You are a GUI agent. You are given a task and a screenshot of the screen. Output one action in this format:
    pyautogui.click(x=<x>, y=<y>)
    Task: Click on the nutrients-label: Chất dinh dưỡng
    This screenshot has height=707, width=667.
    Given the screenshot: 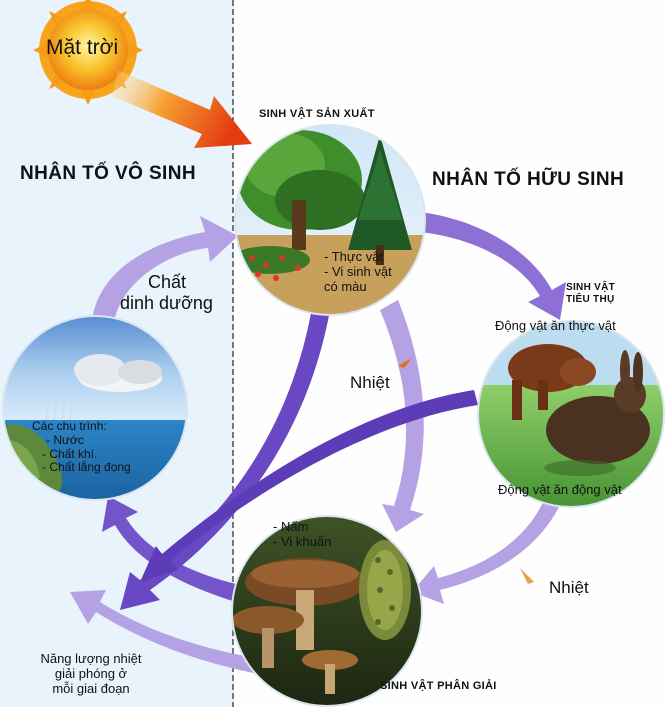 What is the action you would take?
    pyautogui.click(x=166, y=292)
    